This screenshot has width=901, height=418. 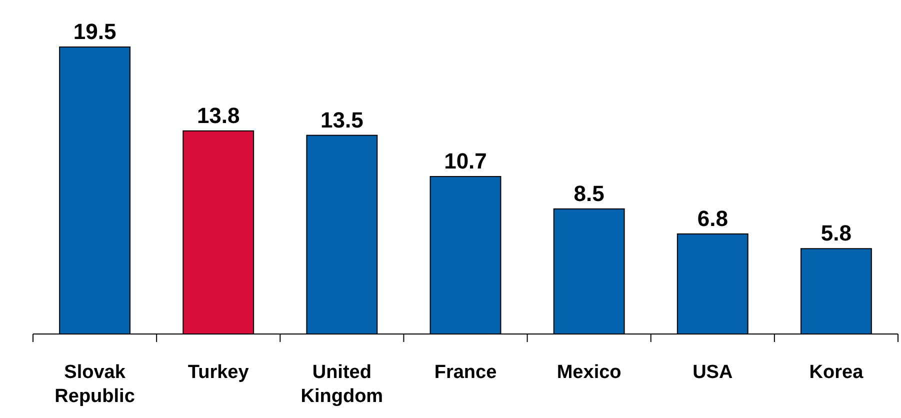 I want to click on data-label: 10.7, so click(x=465, y=161).